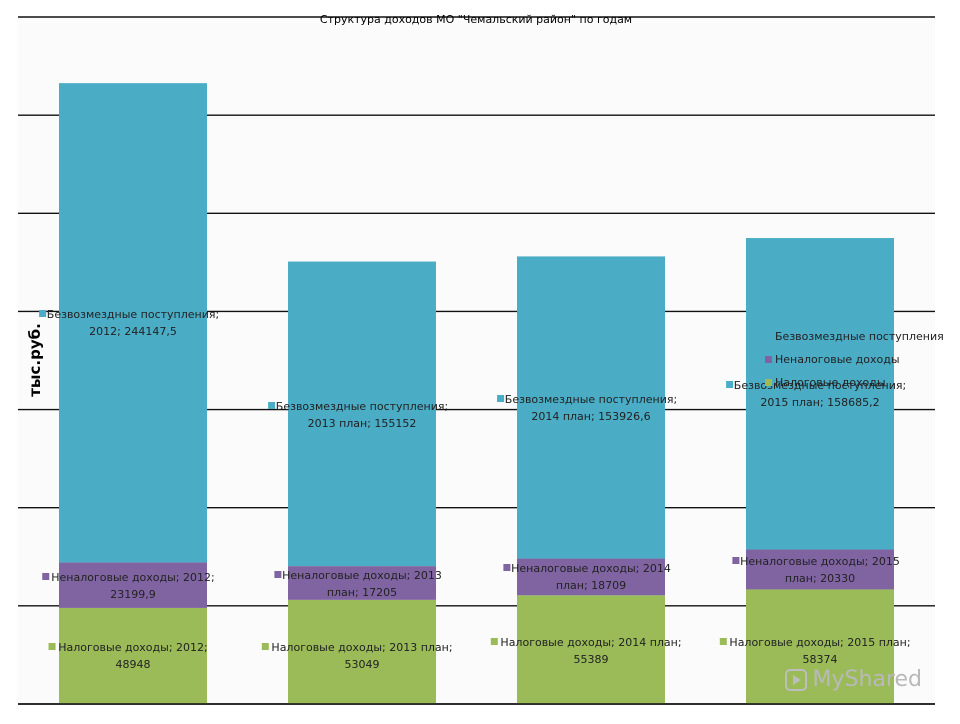  I want to click on data-label-tax-3: Налоговые доходы; 2015 план; 58374, so click(815, 651).